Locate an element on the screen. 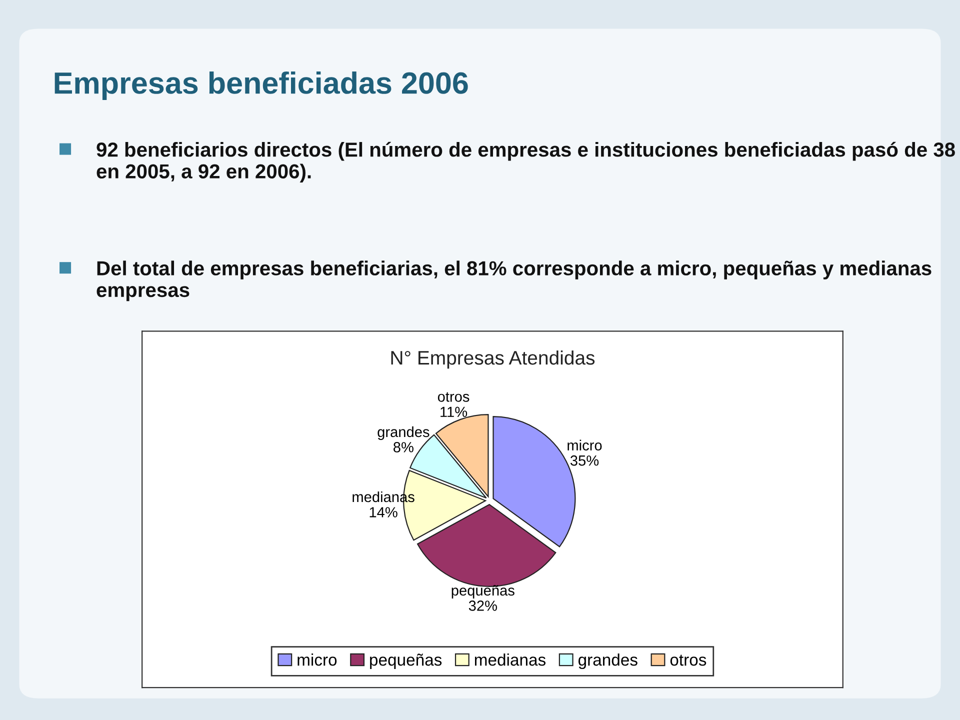  data-label: 8% is located at coordinates (404, 447).